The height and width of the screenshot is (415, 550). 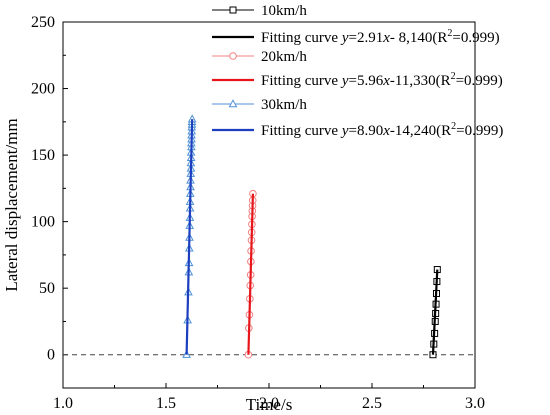 I want to click on series-3-fit-line, so click(x=251, y=274).